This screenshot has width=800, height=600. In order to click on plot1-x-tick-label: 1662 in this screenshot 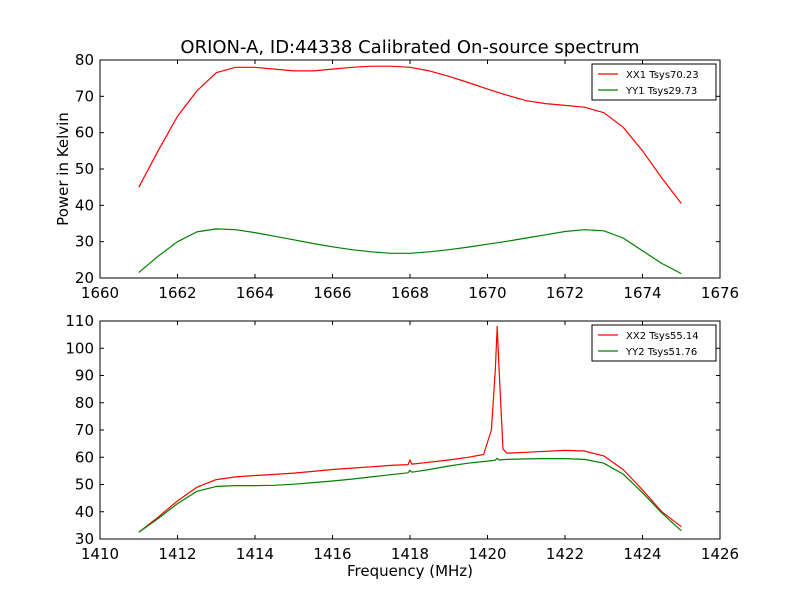, I will do `click(177, 293)`.